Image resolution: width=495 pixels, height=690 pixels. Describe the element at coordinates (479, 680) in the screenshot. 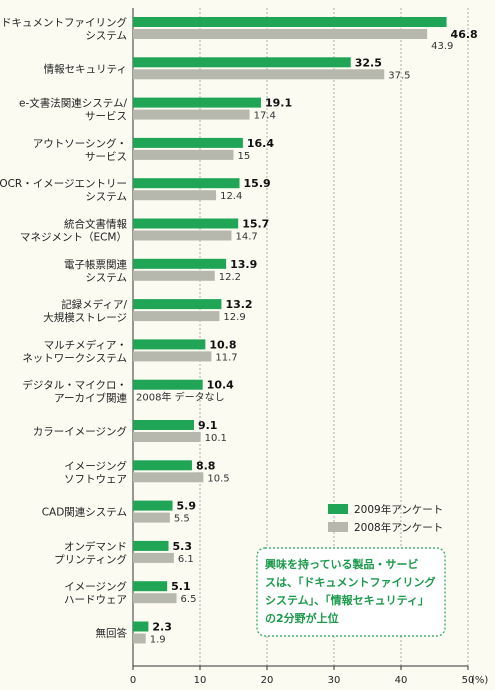

I see `x-unit-label: (%)` at that location.